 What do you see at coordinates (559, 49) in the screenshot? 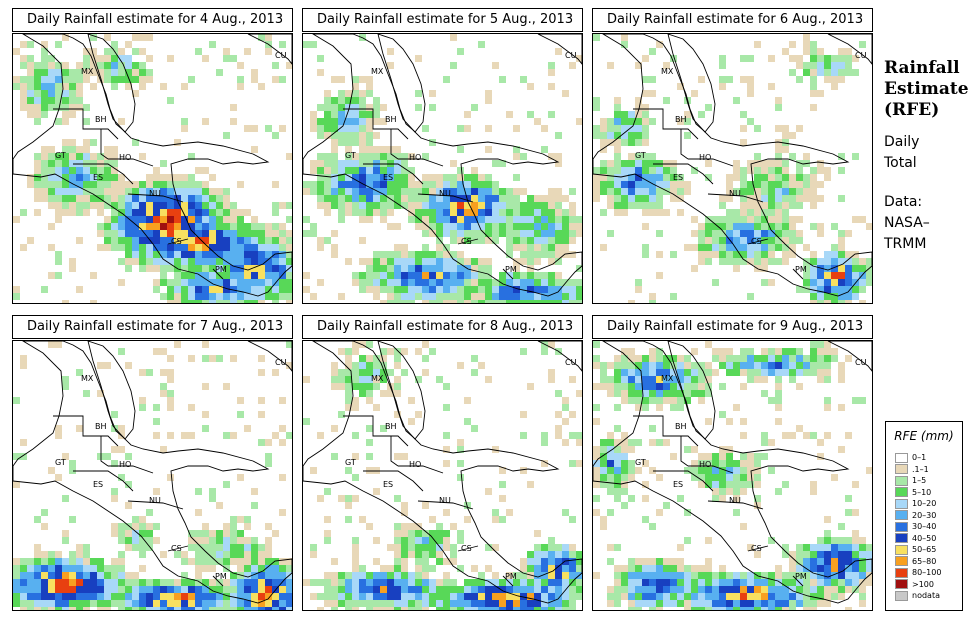
I see `cuba-coast` at bounding box center [559, 49].